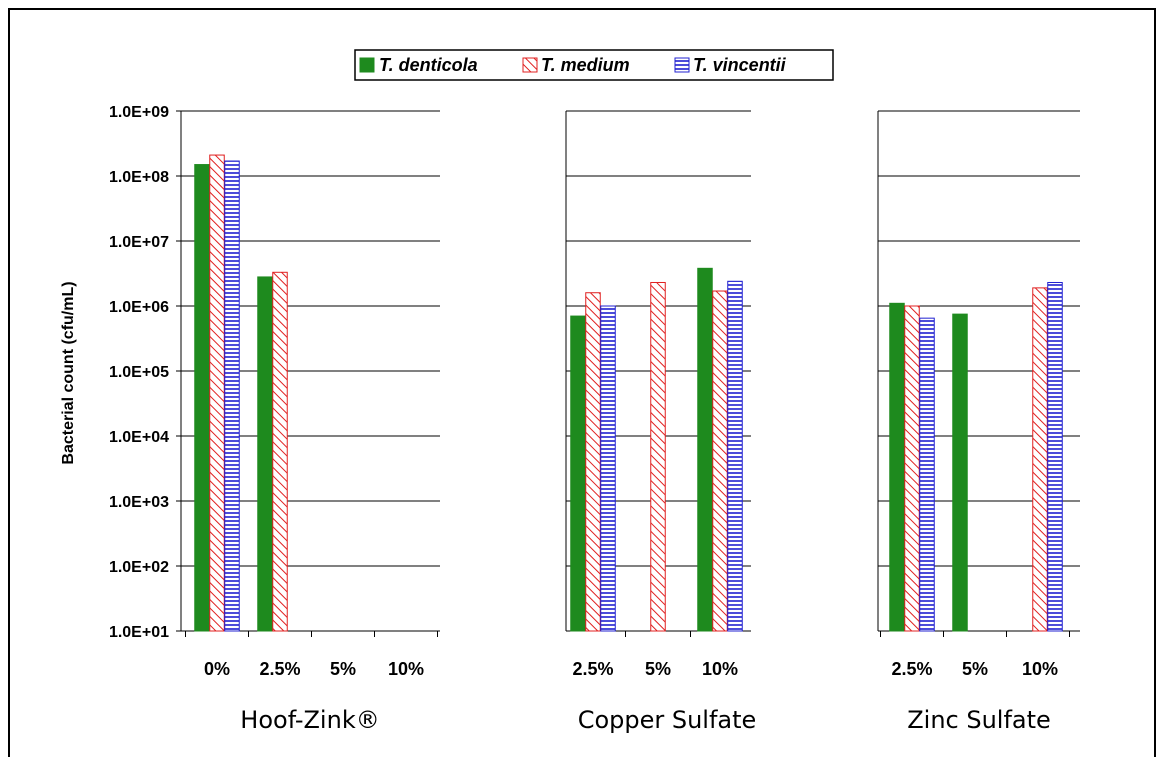 The height and width of the screenshot is (757, 1156). I want to click on legend-swatch-t-medium, so click(530, 65).